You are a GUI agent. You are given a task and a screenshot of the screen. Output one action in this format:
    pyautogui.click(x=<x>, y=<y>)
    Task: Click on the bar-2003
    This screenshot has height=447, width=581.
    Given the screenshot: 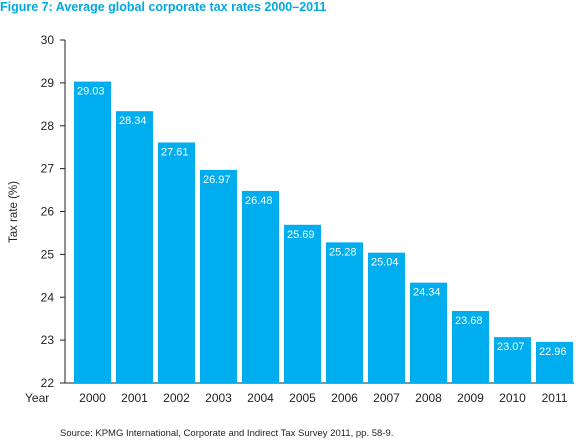 What is the action you would take?
    pyautogui.click(x=218, y=276)
    